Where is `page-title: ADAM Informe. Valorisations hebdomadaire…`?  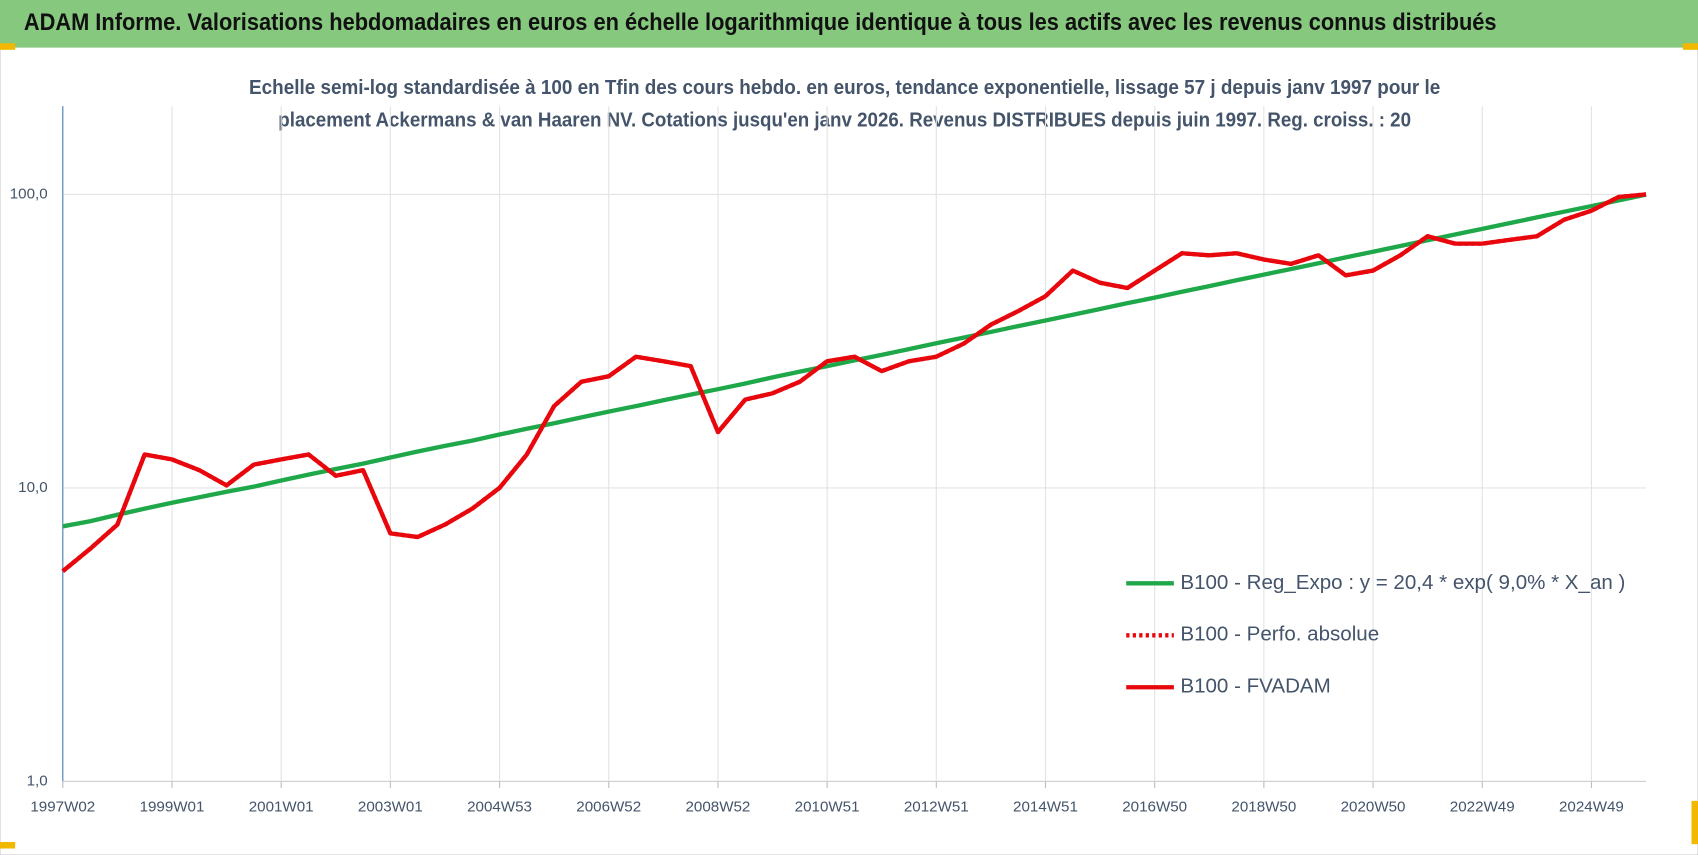 page-title: ADAM Informe. Valorisations hebdomadaire… is located at coordinates (760, 22).